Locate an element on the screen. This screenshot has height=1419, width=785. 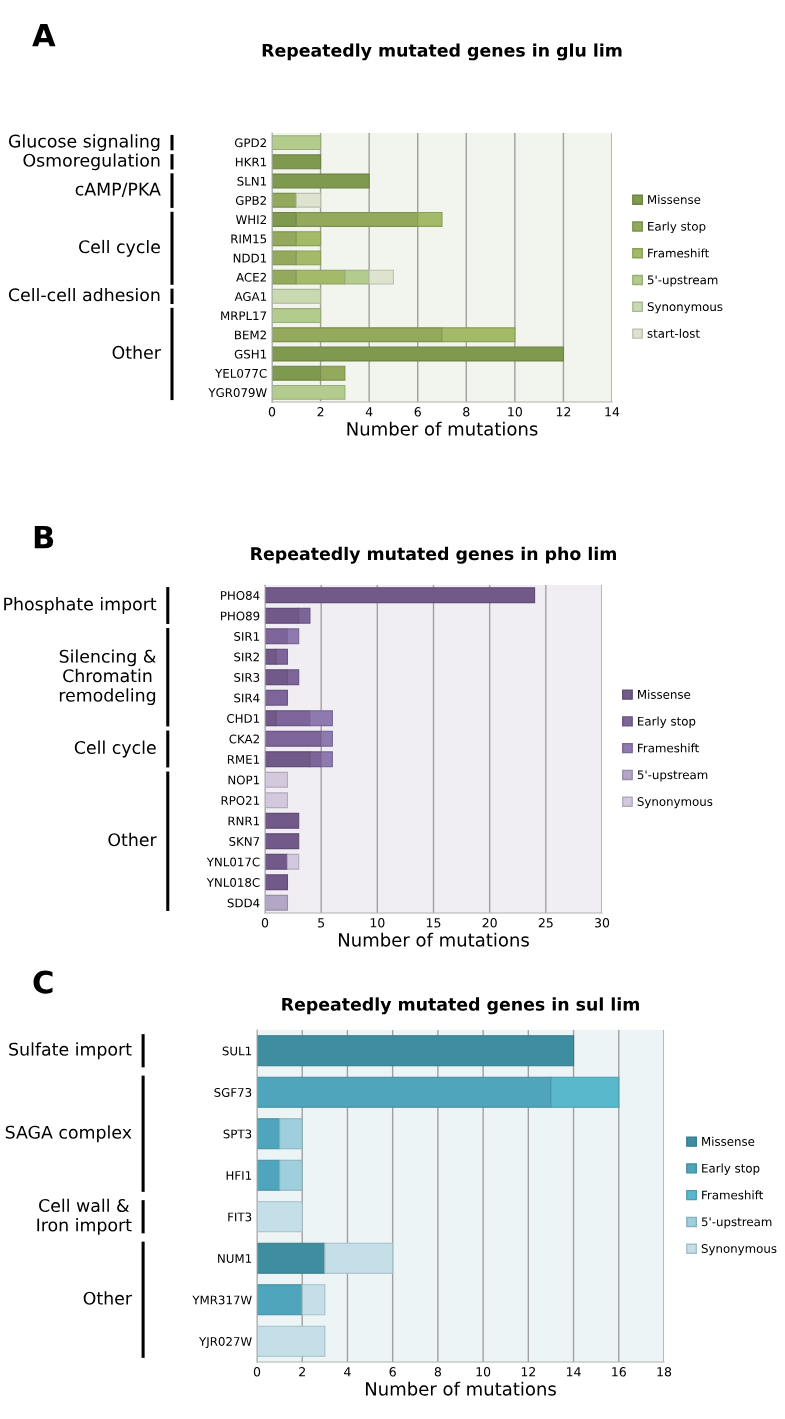
y-tick-label: HKR1 is located at coordinates (251, 162).